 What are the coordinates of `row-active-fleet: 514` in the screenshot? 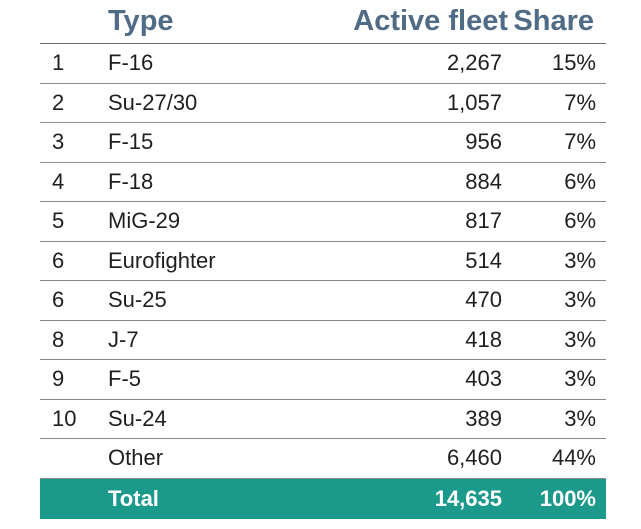 It's located at (483, 260).